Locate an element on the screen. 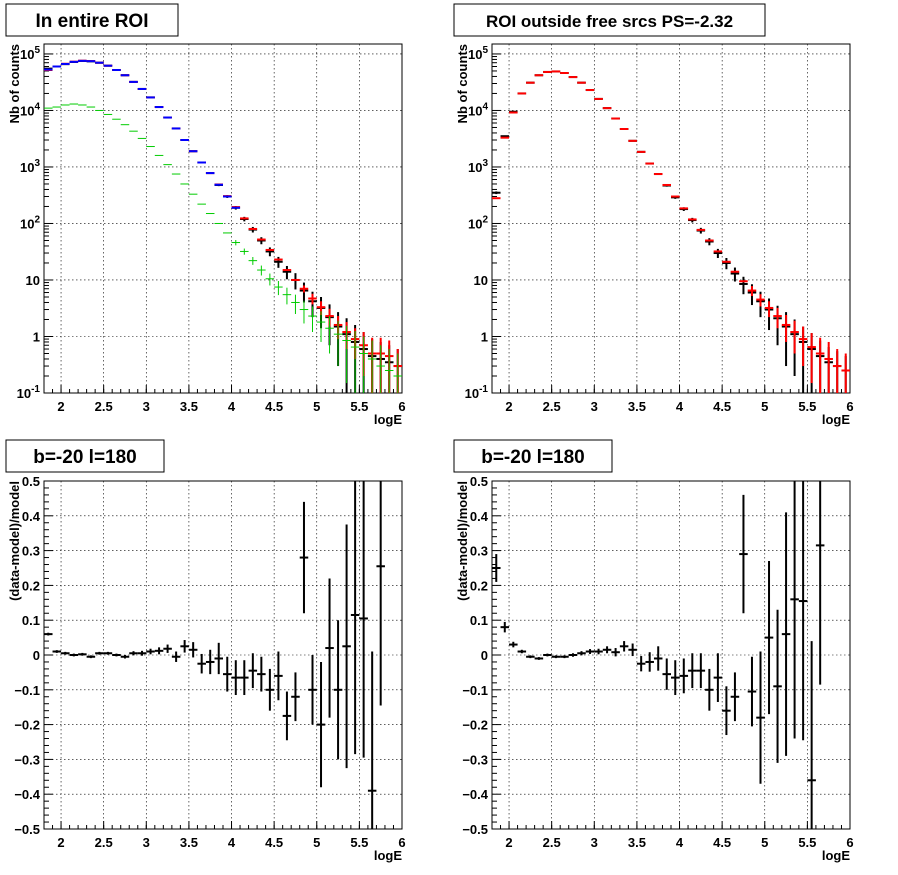 The width and height of the screenshot is (898, 875). y-tick-label: 10⁵ is located at coordinates (30, 53).